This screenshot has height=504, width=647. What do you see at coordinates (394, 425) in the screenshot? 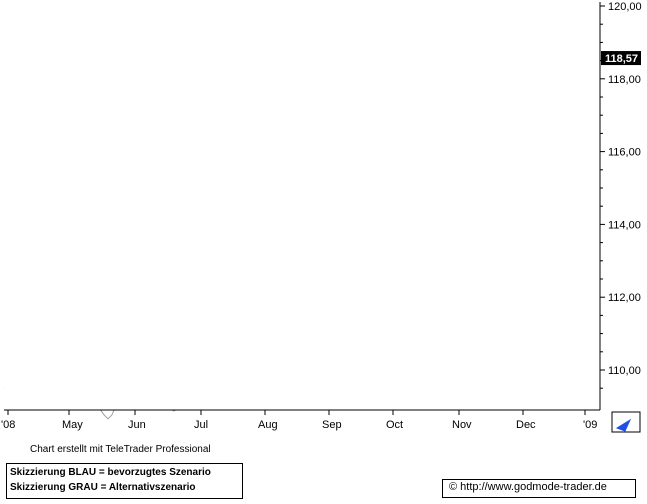
I see `x-tick-label: Oct` at bounding box center [394, 425].